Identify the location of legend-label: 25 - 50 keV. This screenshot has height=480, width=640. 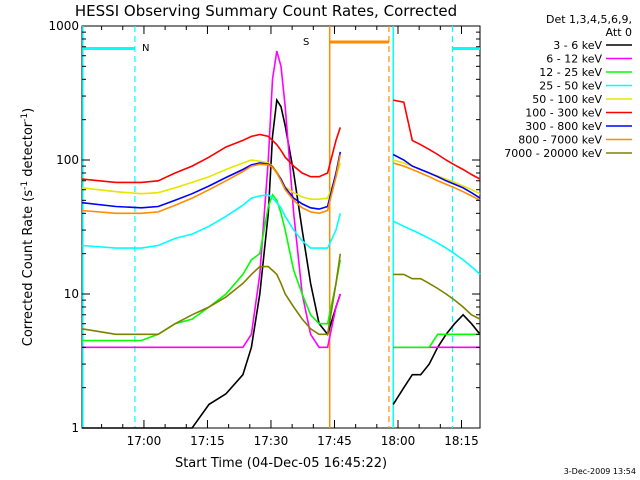
(570, 86).